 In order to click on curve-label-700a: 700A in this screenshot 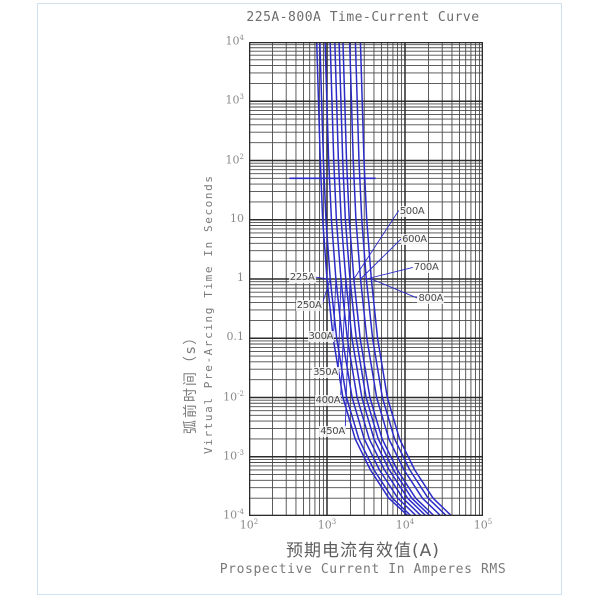, I will do `click(426, 268)`.